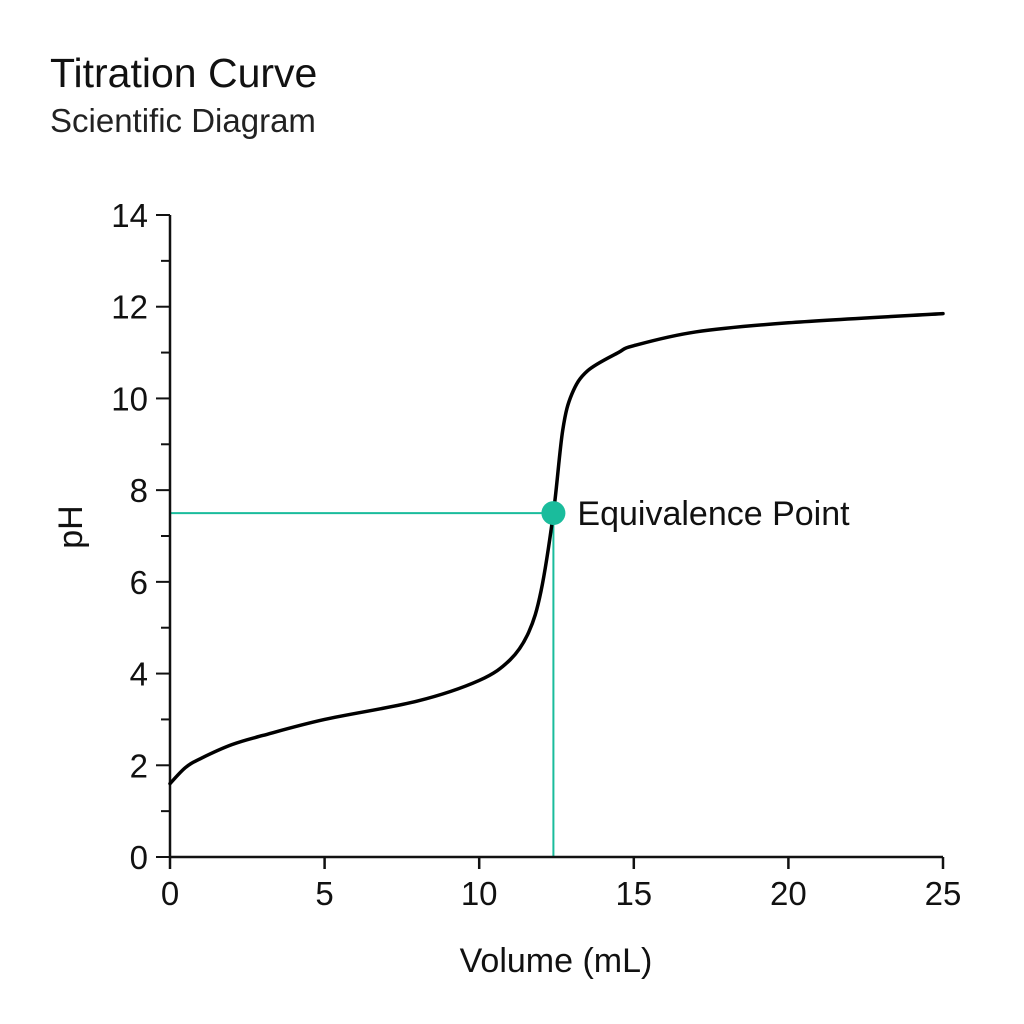  I want to click on x-tick-label: 5, so click(324, 893).